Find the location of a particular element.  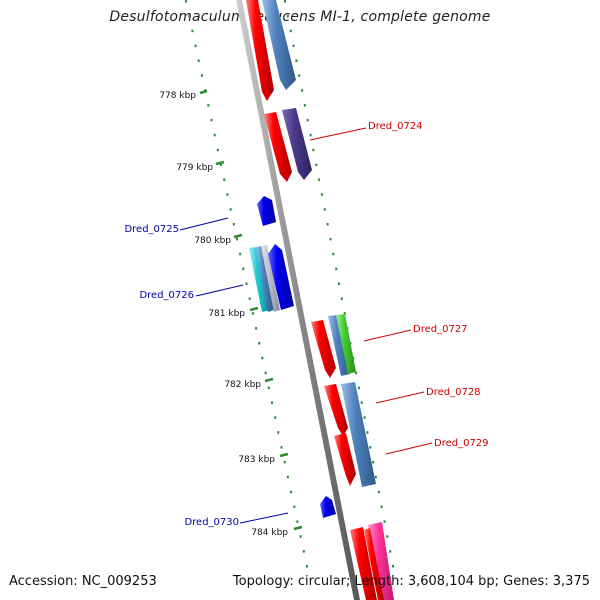

gene-label-dred-0729: Dred_0729 is located at coordinates (461, 443).